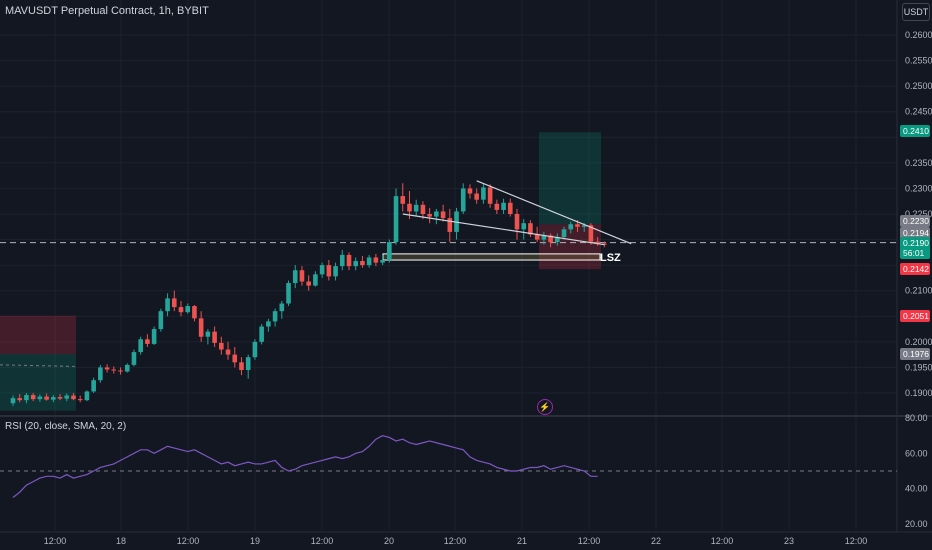 The width and height of the screenshot is (932, 550). I want to click on time-tick-label: 21, so click(522, 541).